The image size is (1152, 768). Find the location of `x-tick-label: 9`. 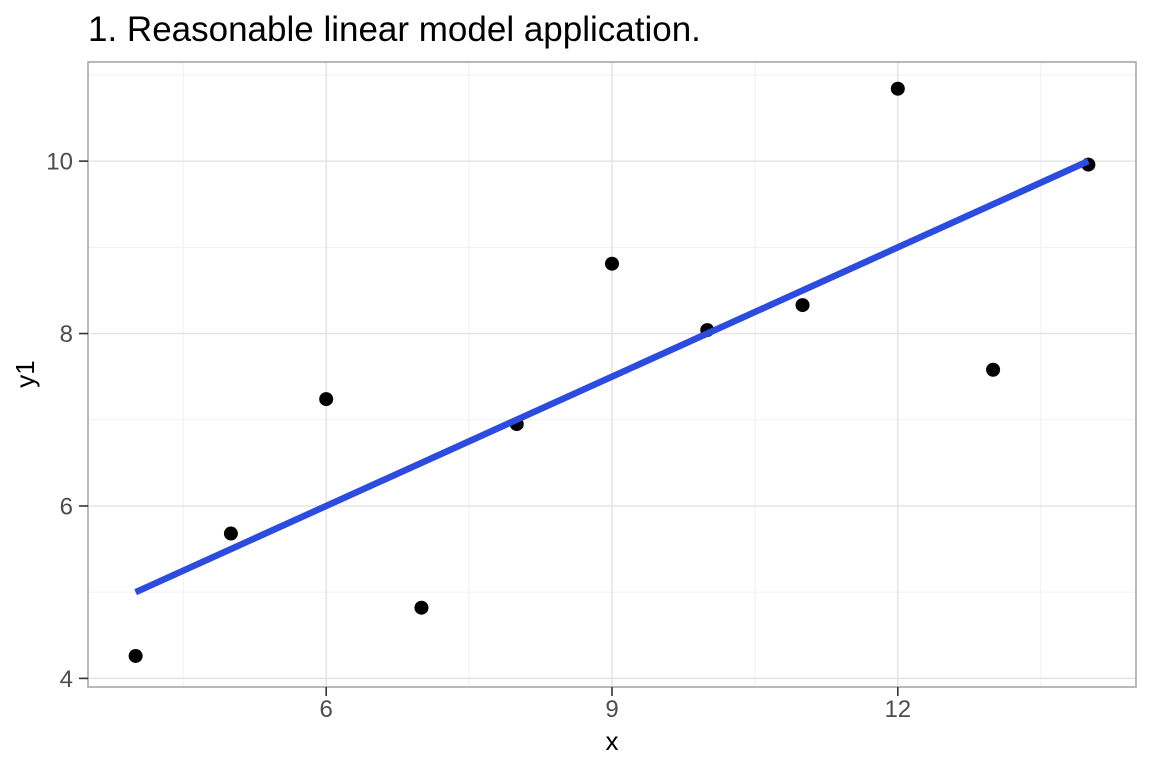

x-tick-label: 9 is located at coordinates (611, 709).